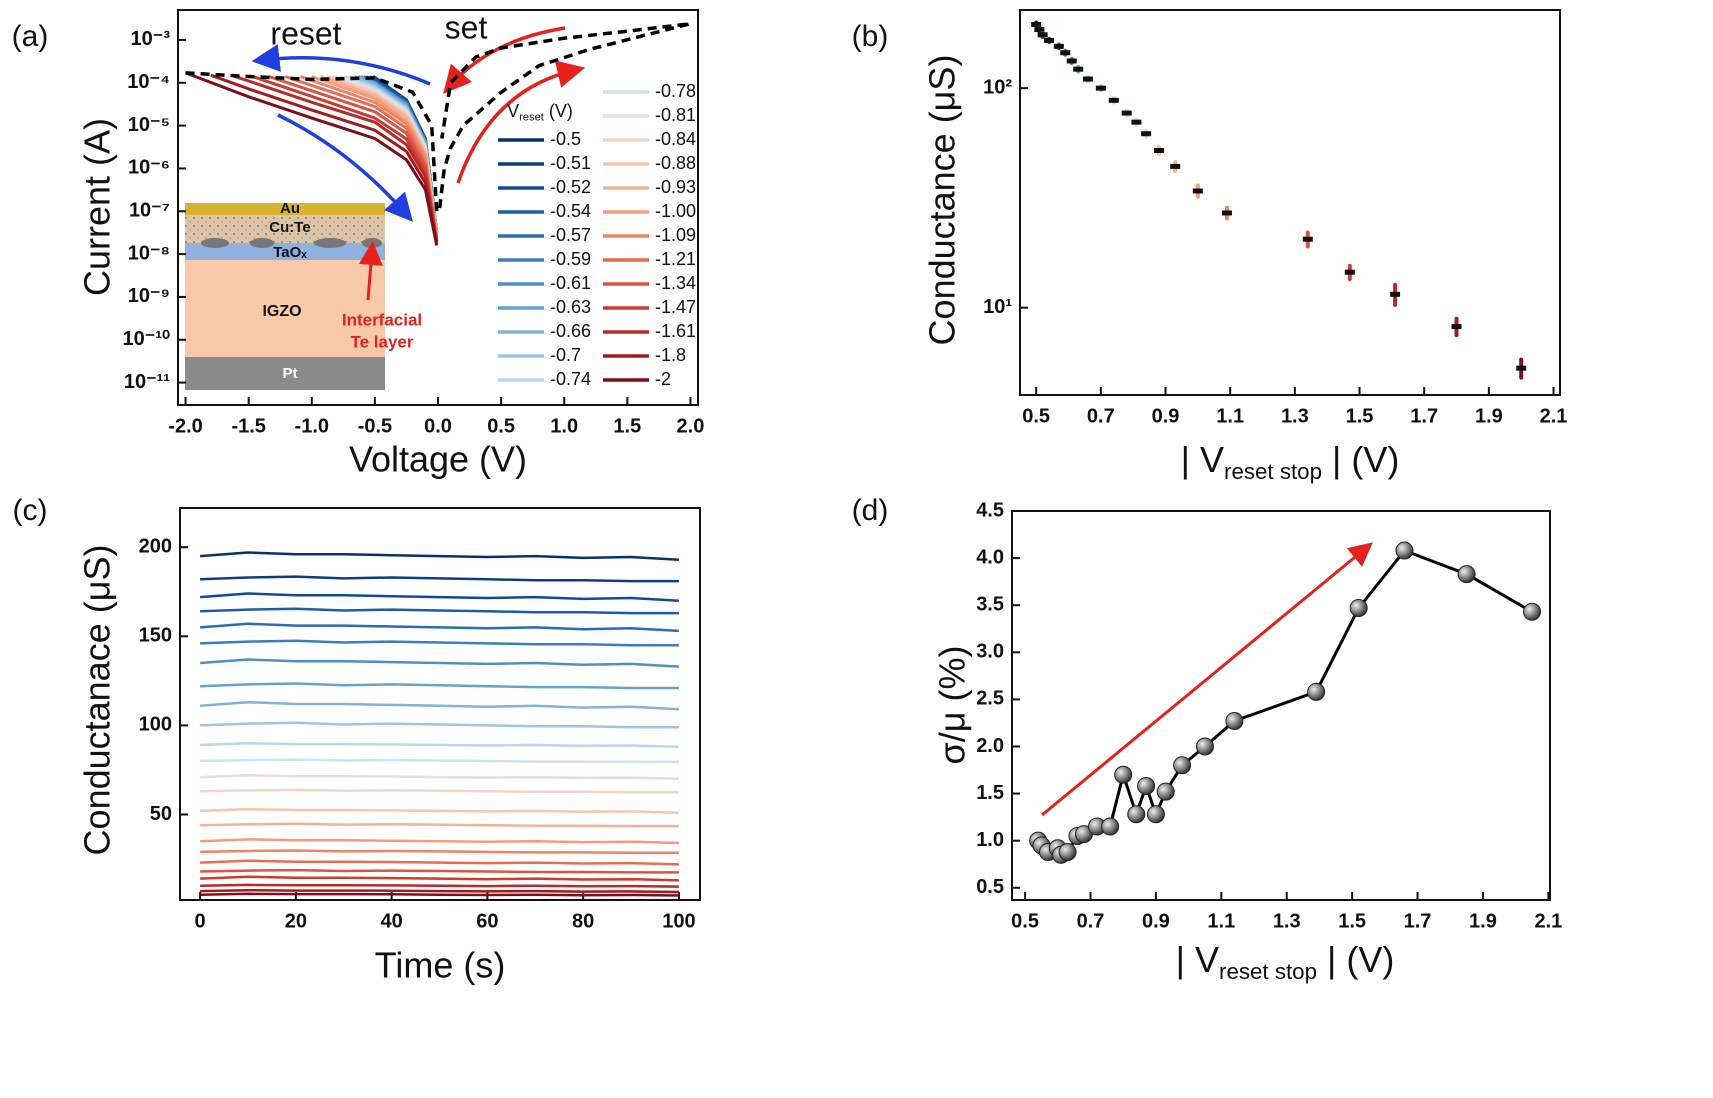 The height and width of the screenshot is (1098, 1713). I want to click on y-tick-label: 10¹, so click(997, 307).